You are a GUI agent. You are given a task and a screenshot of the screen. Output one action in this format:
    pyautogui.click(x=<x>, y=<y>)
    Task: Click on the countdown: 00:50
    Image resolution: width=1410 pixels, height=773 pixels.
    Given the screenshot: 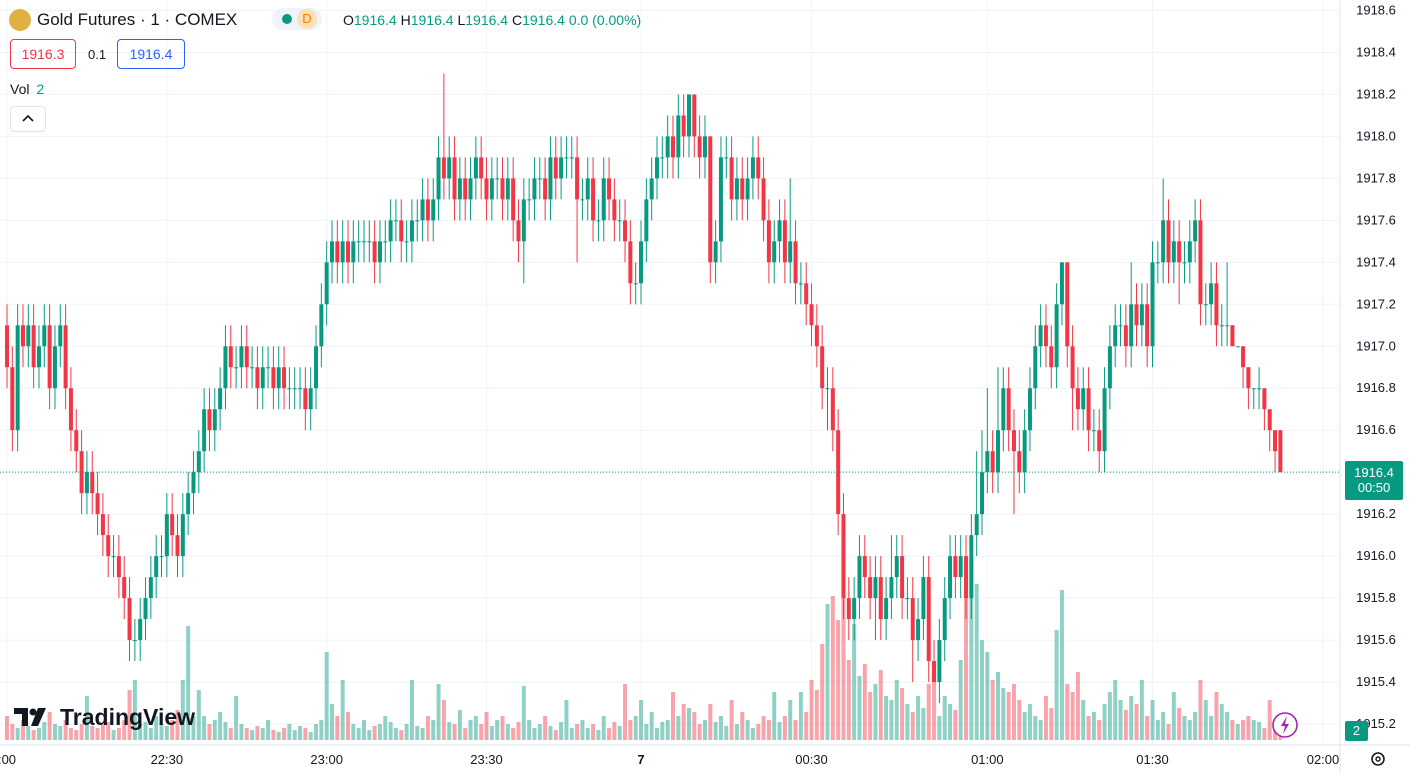 What is the action you would take?
    pyautogui.click(x=1374, y=487)
    